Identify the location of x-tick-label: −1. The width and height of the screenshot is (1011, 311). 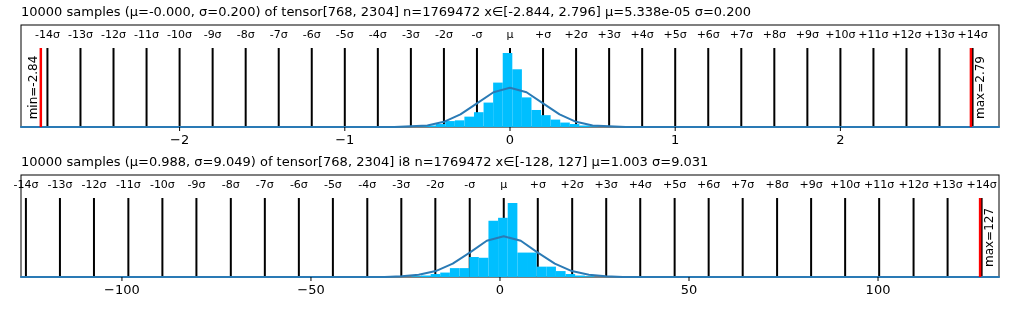
(345, 139).